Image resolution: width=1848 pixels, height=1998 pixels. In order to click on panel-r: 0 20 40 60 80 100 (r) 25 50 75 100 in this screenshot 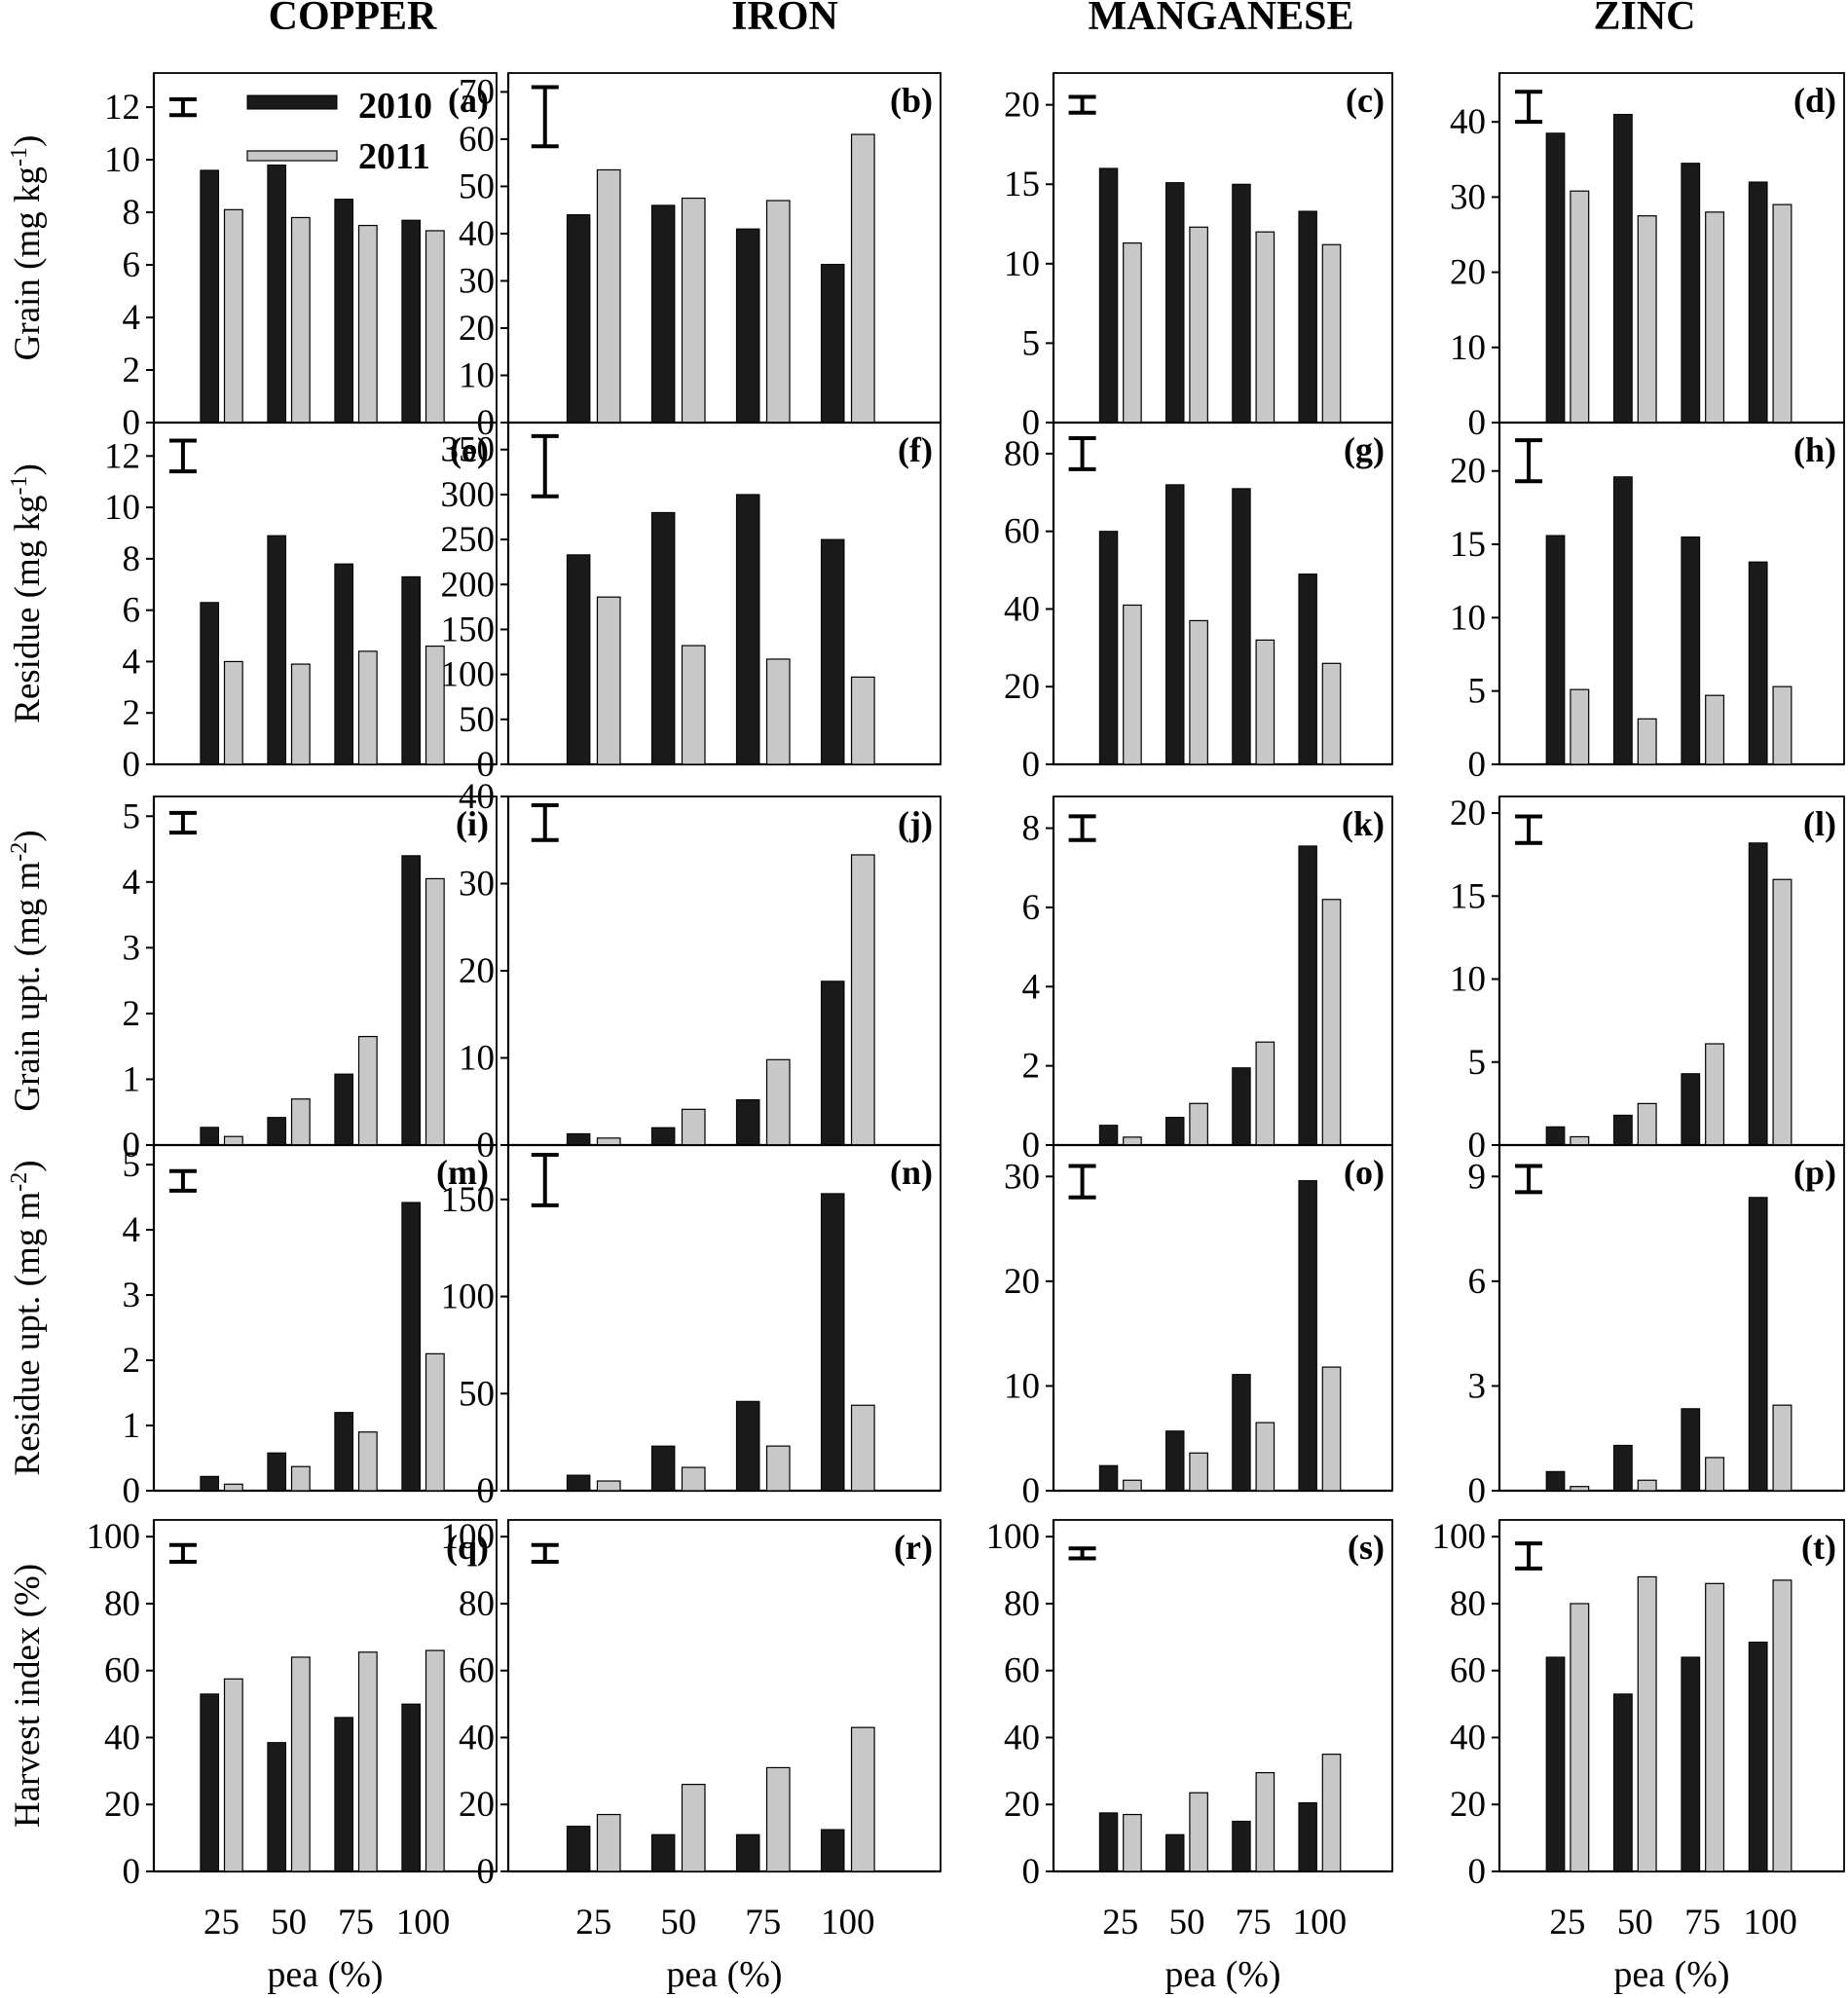, I will do `click(691, 1729)`.